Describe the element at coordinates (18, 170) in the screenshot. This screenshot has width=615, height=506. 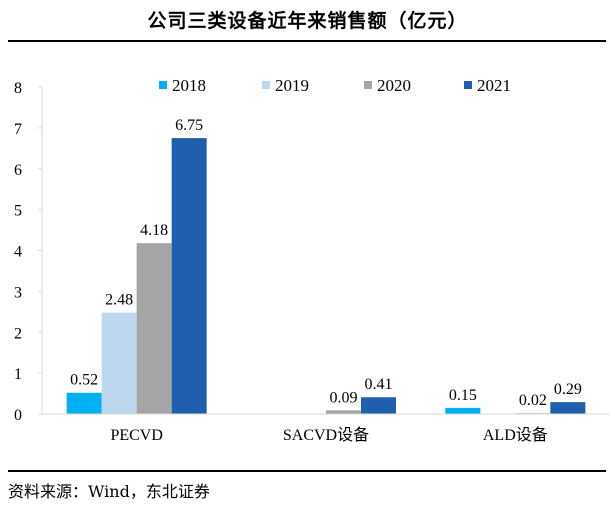
I see `y-tick-label: 6` at that location.